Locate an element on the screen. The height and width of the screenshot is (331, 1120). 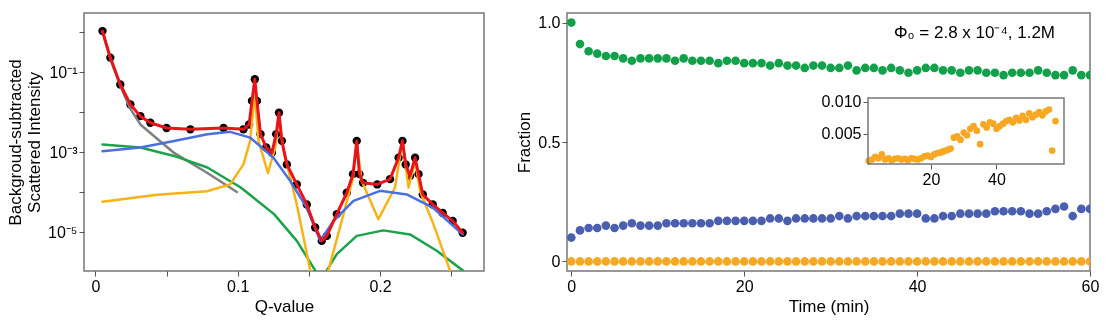
x-tick-label: 0.1 is located at coordinates (238, 286).